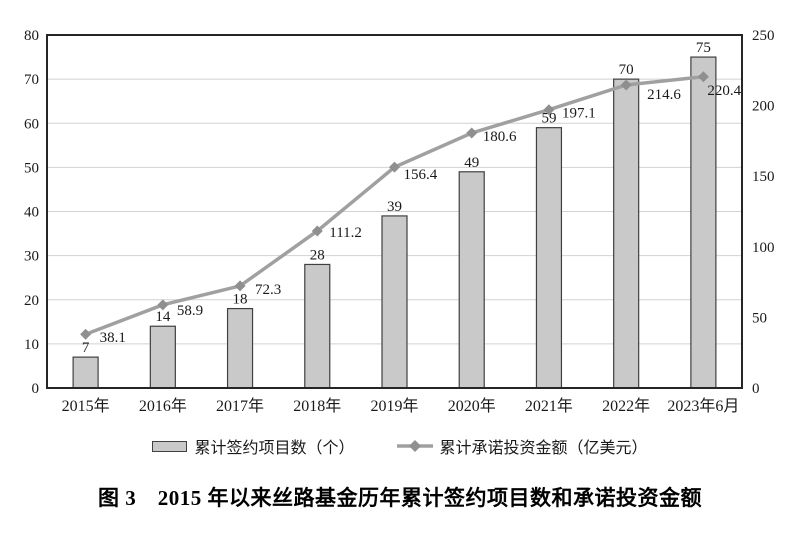  I want to click on left-axis-tick-label: 50, so click(31, 168).